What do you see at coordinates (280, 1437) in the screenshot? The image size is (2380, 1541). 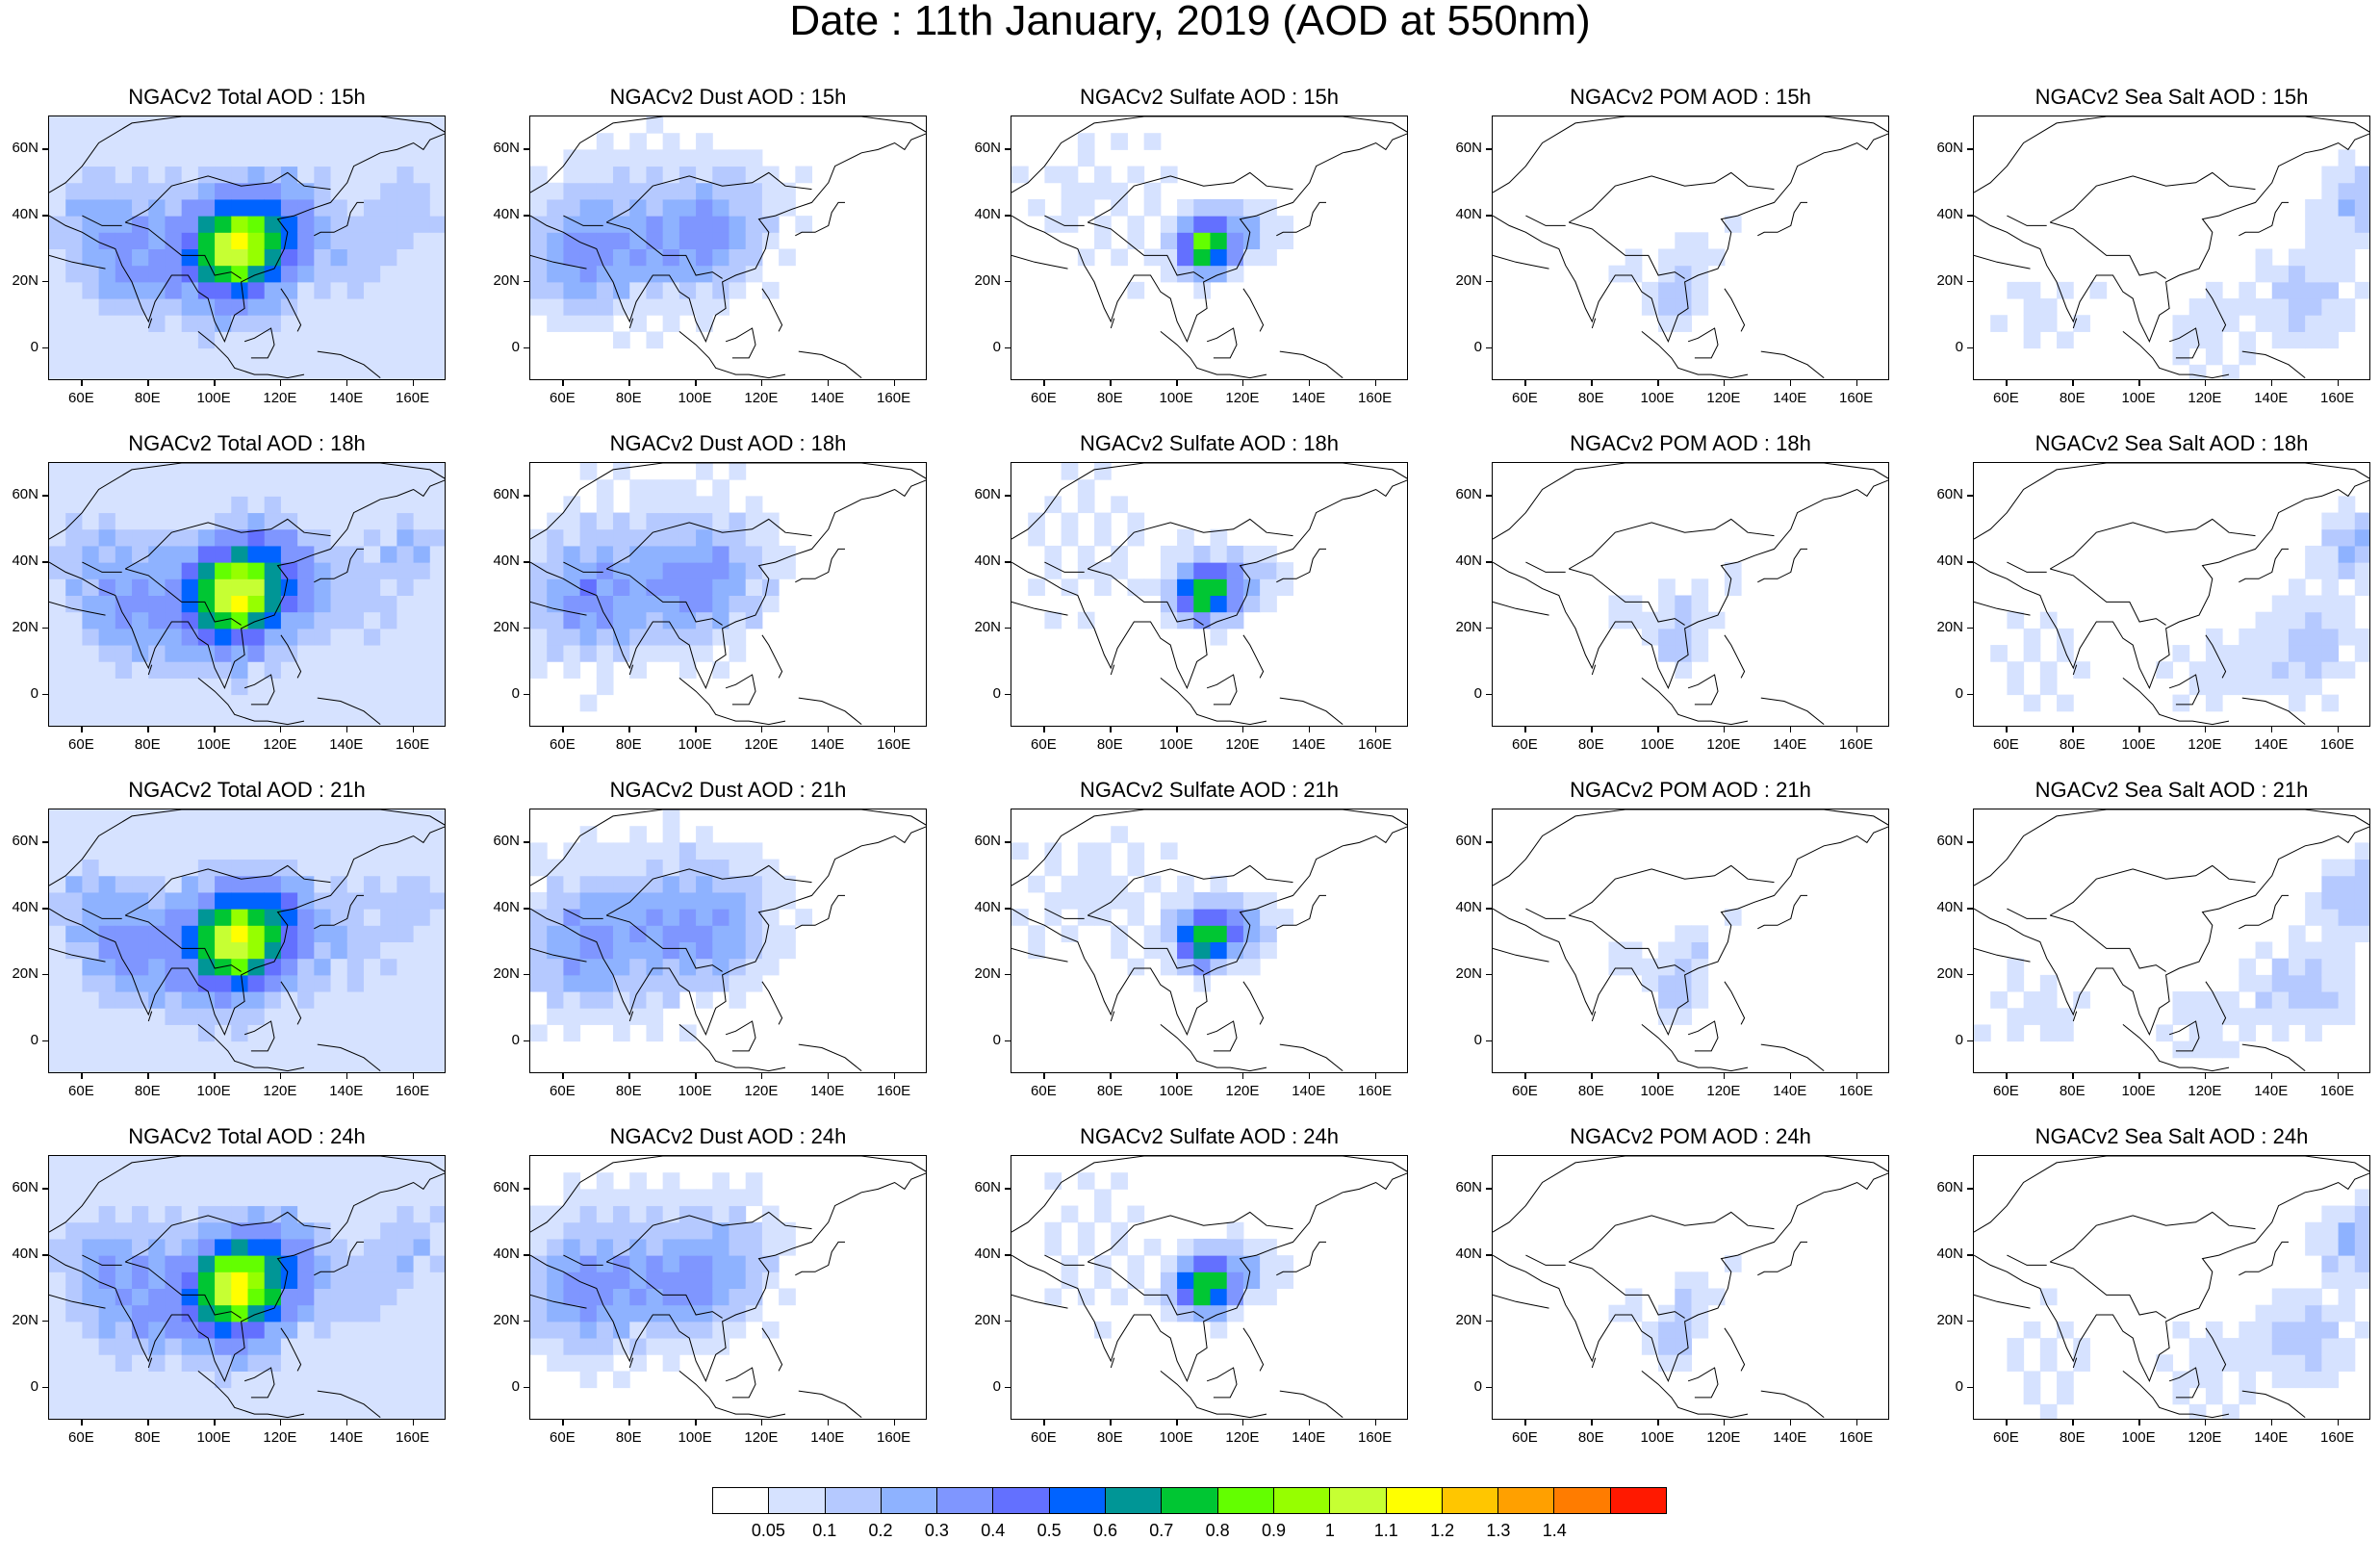 I see `lon-tick-label: 120E` at bounding box center [280, 1437].